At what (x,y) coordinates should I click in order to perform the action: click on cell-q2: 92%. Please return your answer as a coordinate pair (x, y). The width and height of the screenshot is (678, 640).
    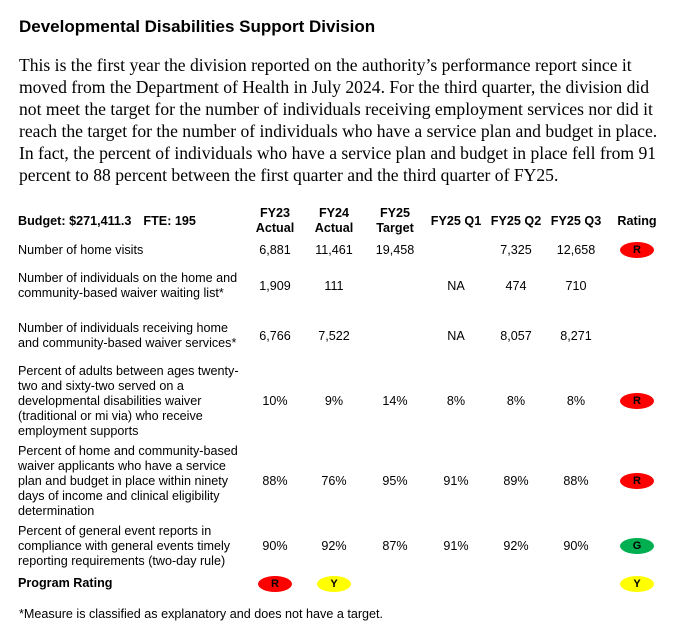
    Looking at the image, I should click on (516, 546).